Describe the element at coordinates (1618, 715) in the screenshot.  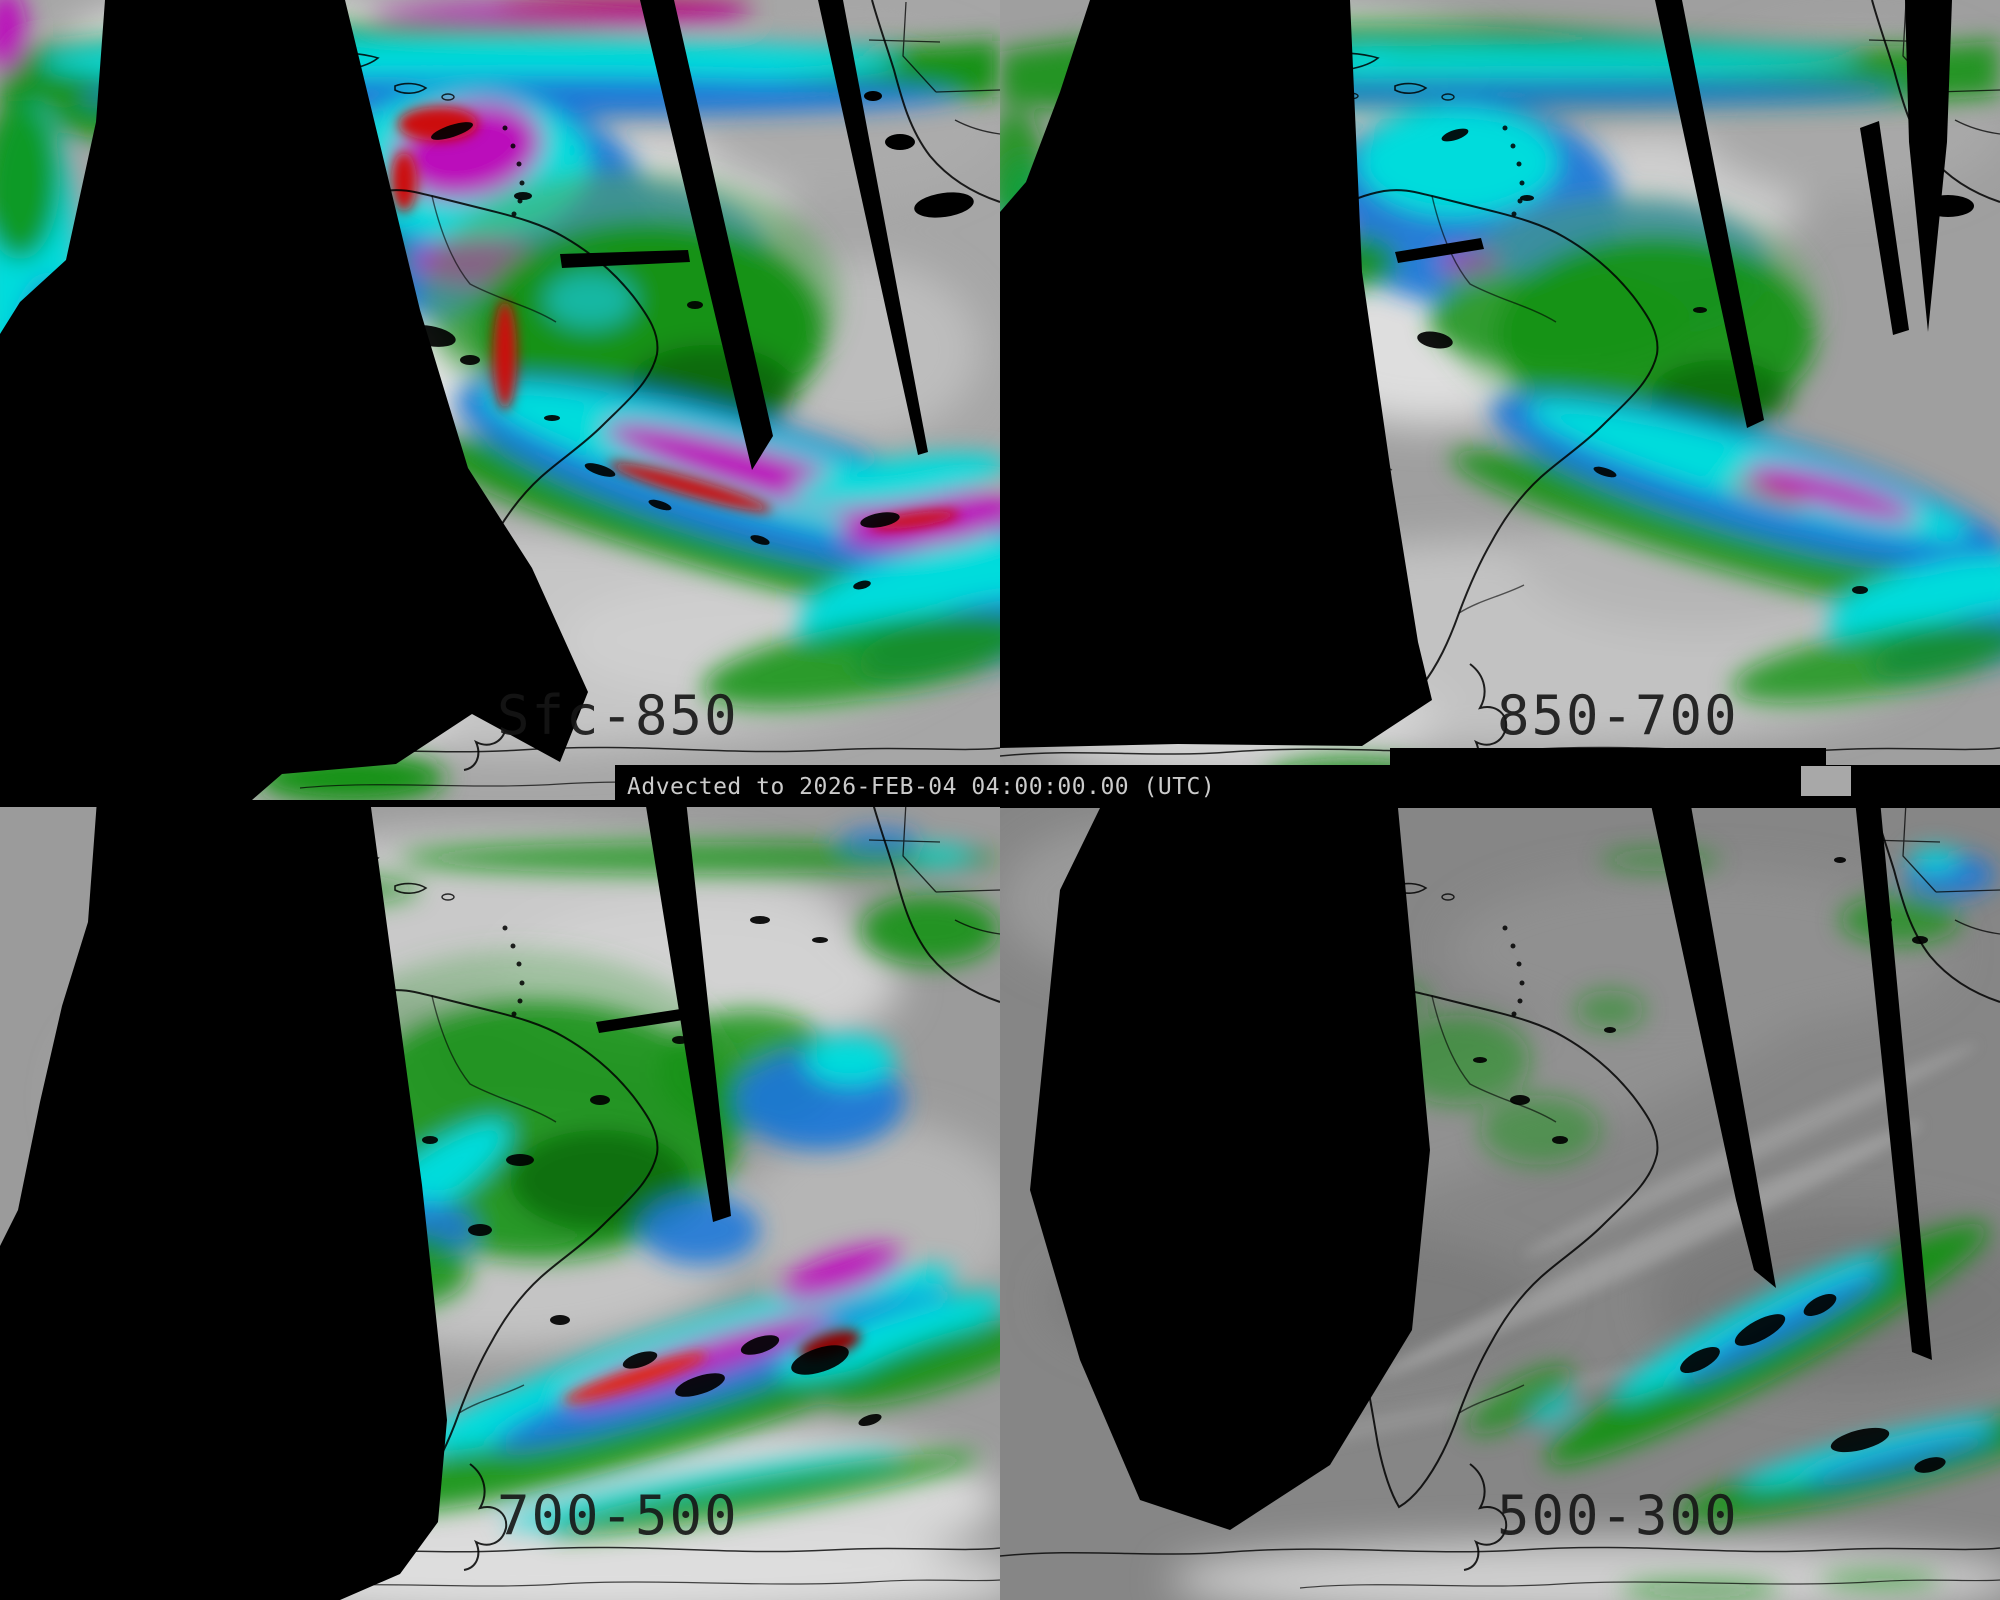
I see `layer-label-850-700: 850-700` at that location.